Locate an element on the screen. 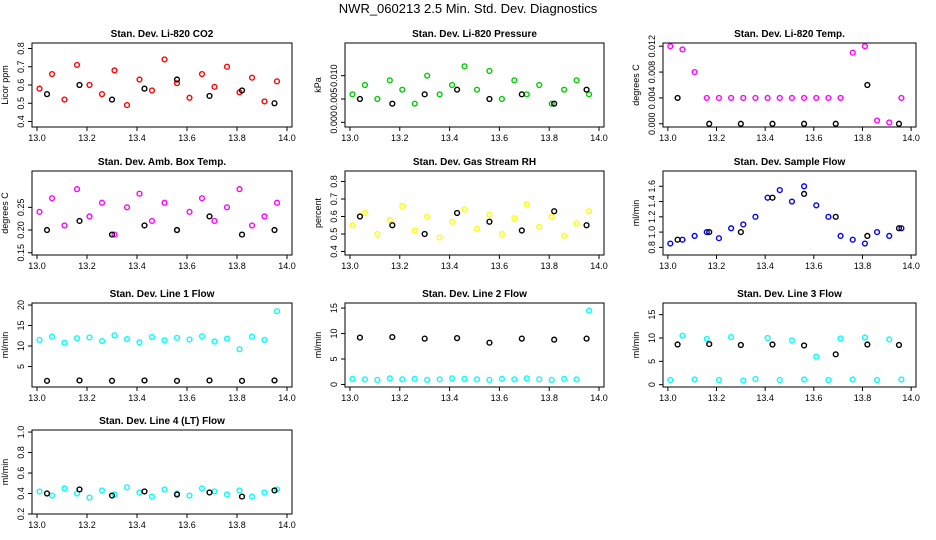 This screenshot has width=936, height=540. y-axis-label: degrees C is located at coordinates (636, 85).